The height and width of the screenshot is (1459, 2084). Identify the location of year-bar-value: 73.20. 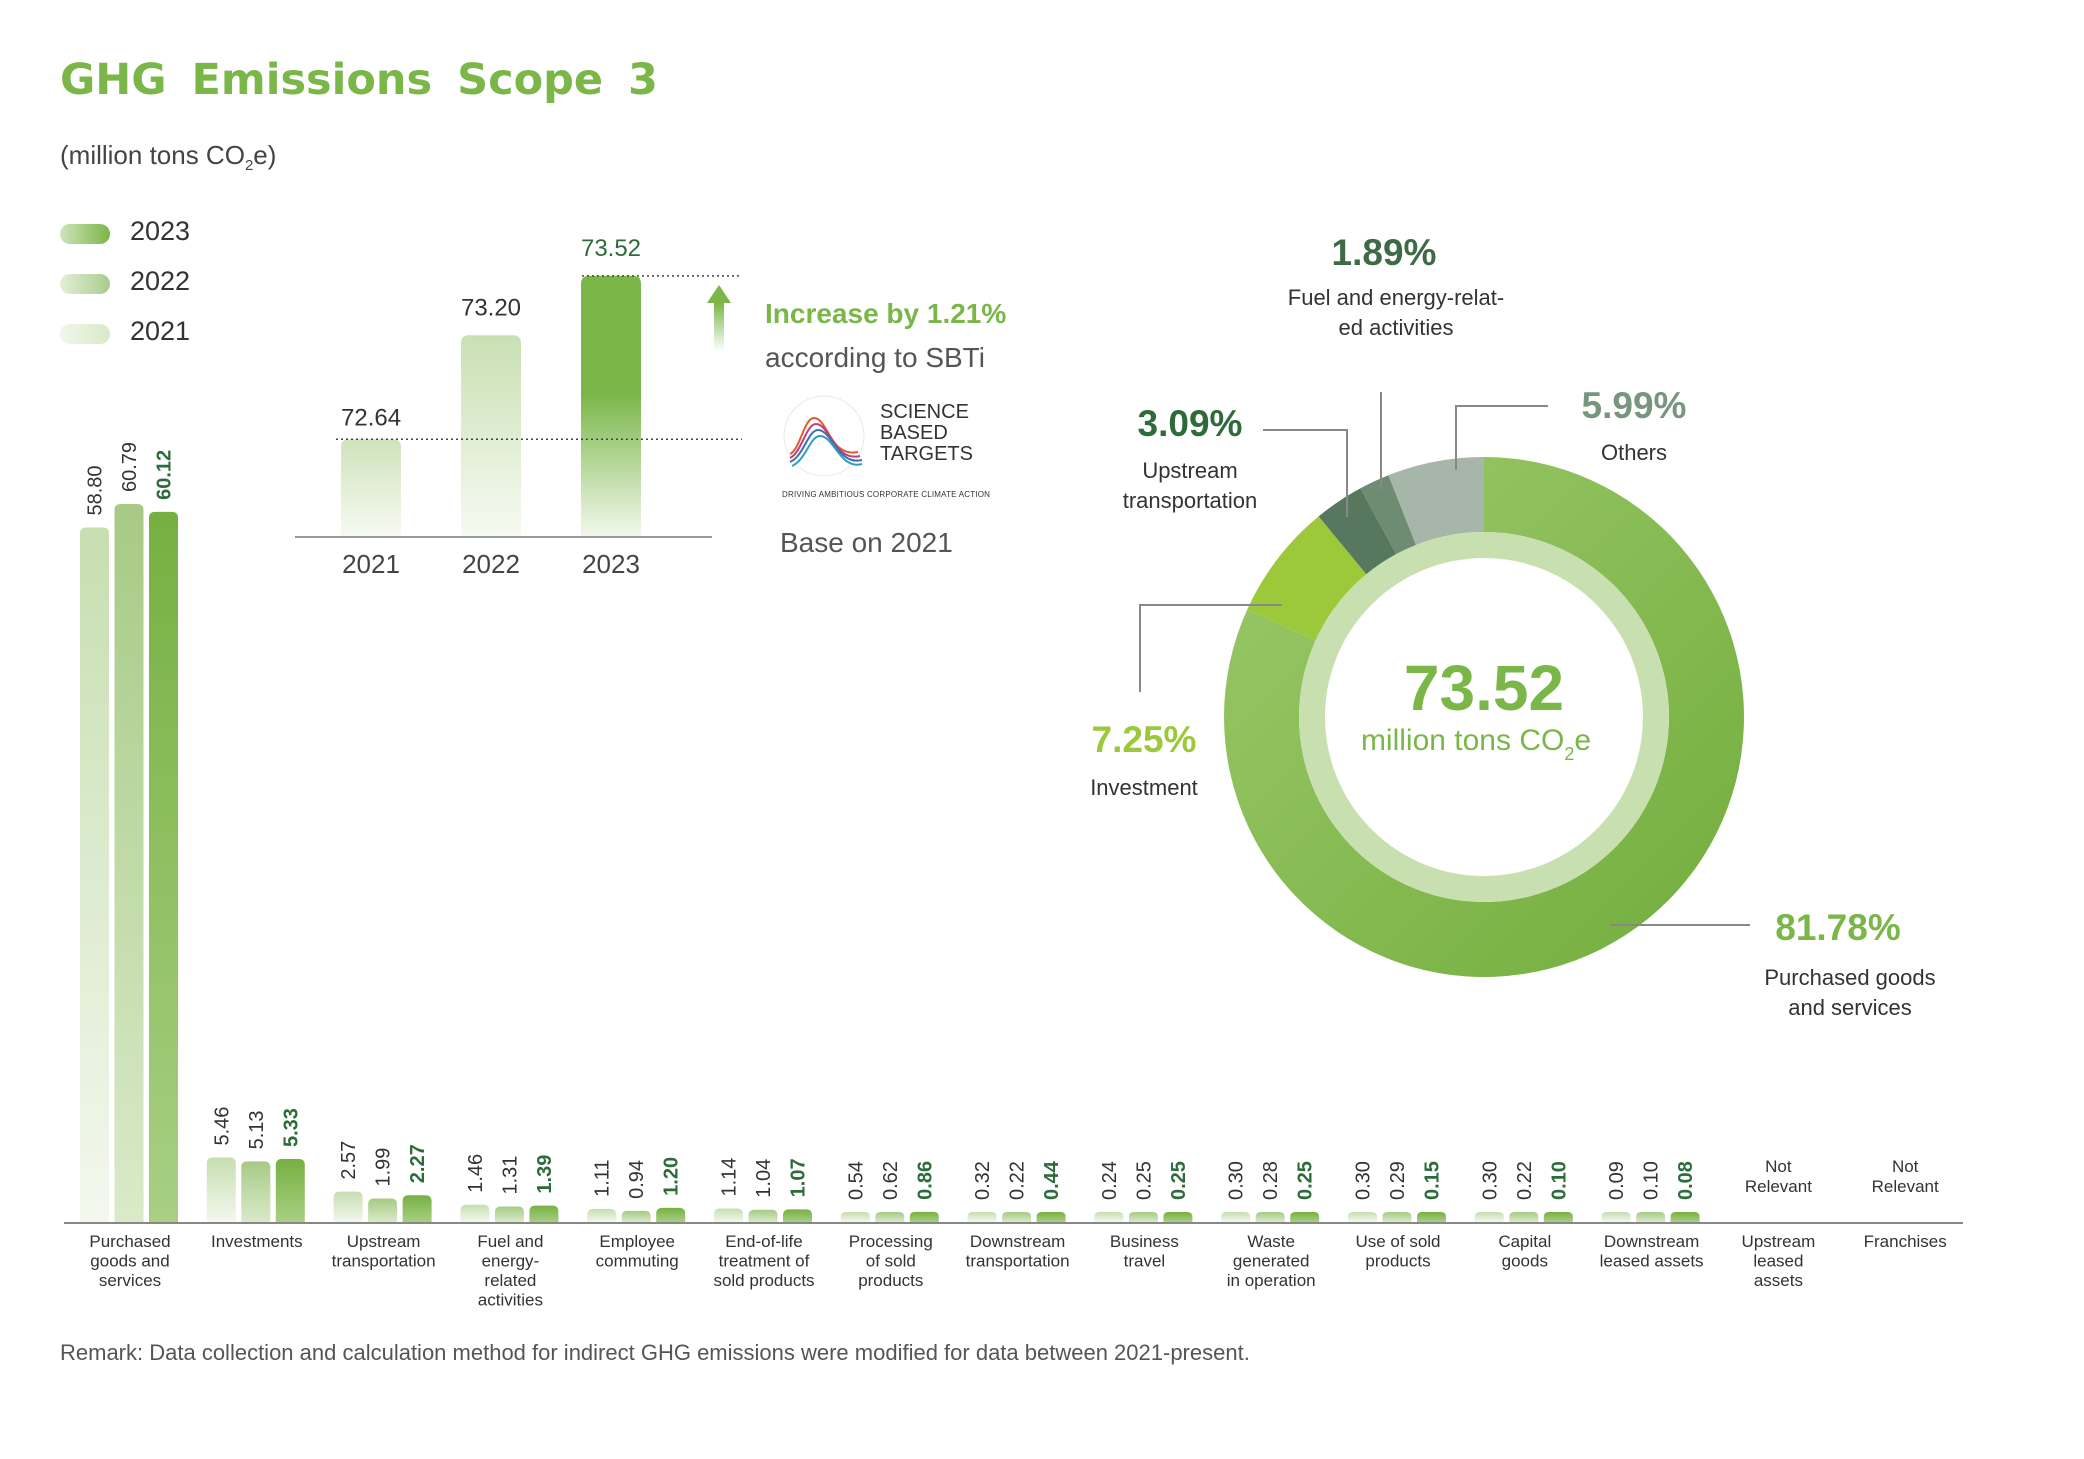
(491, 307).